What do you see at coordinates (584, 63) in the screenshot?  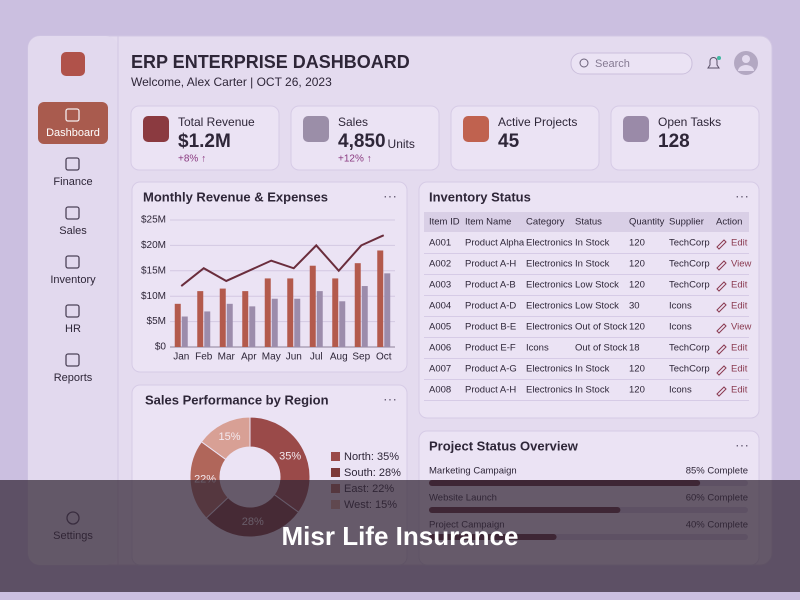 I see `search-icon` at bounding box center [584, 63].